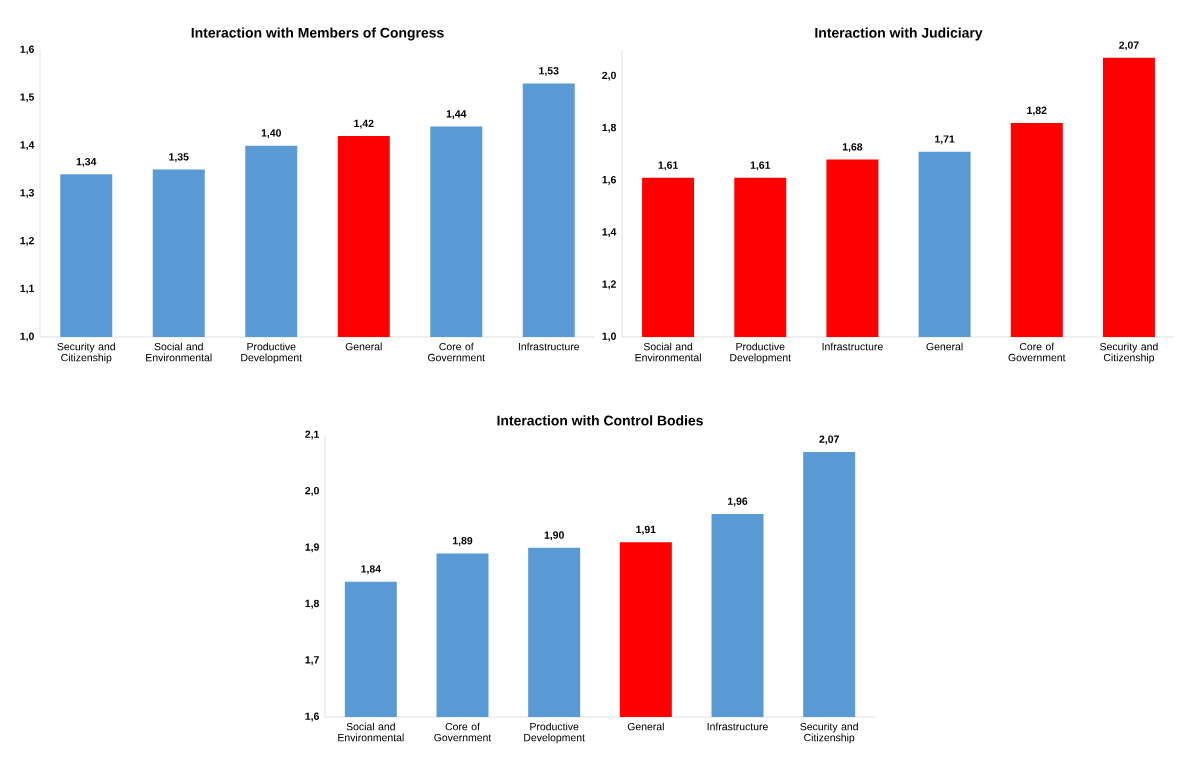  I want to click on data-label: 1,68, so click(852, 148).